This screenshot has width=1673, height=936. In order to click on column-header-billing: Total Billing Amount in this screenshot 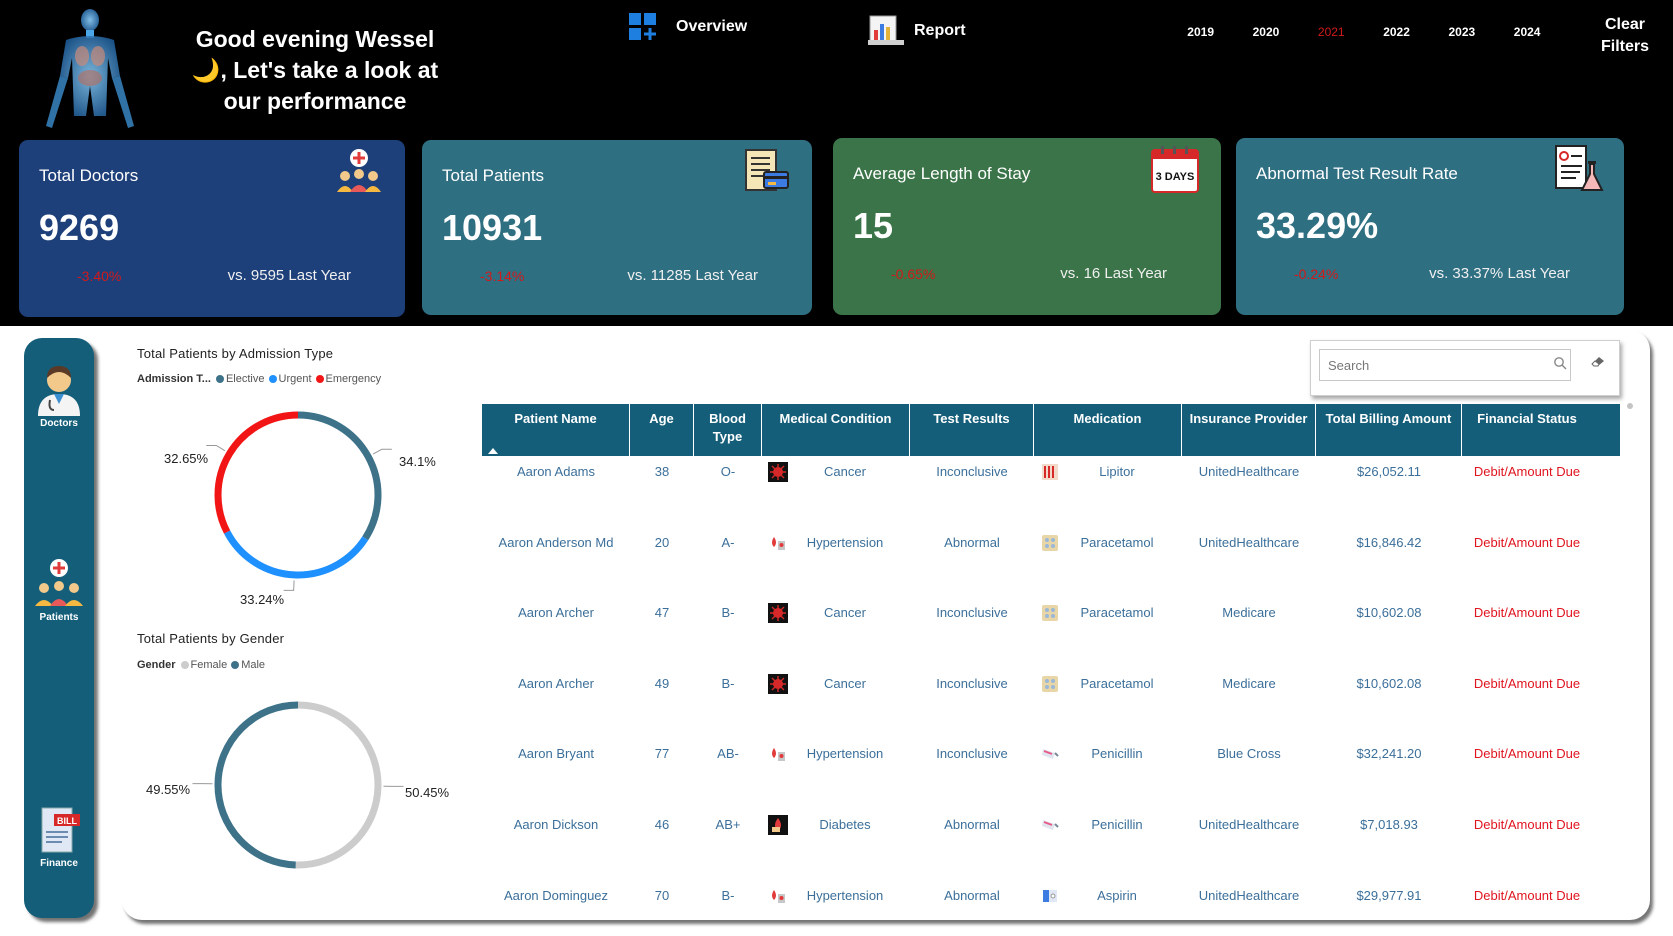, I will do `click(1389, 430)`.